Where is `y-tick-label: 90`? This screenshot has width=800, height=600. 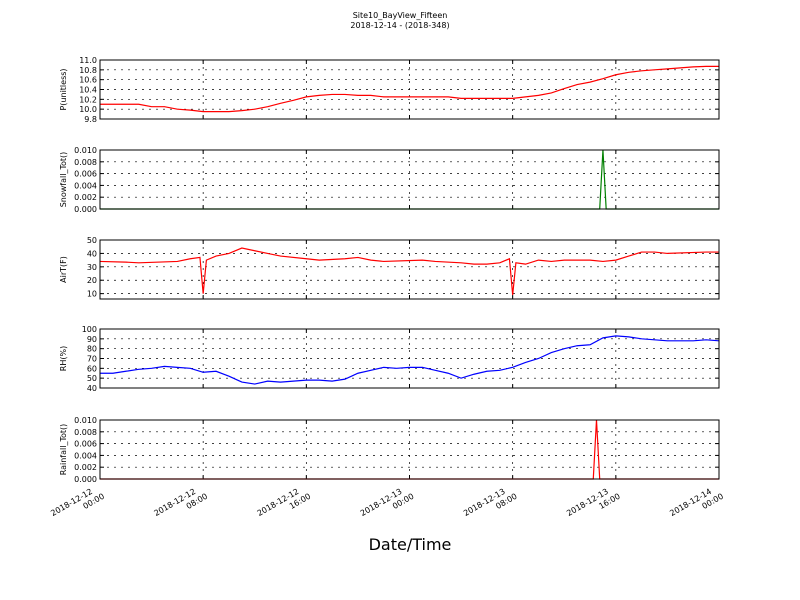
y-tick-label: 90 is located at coordinates (92, 339).